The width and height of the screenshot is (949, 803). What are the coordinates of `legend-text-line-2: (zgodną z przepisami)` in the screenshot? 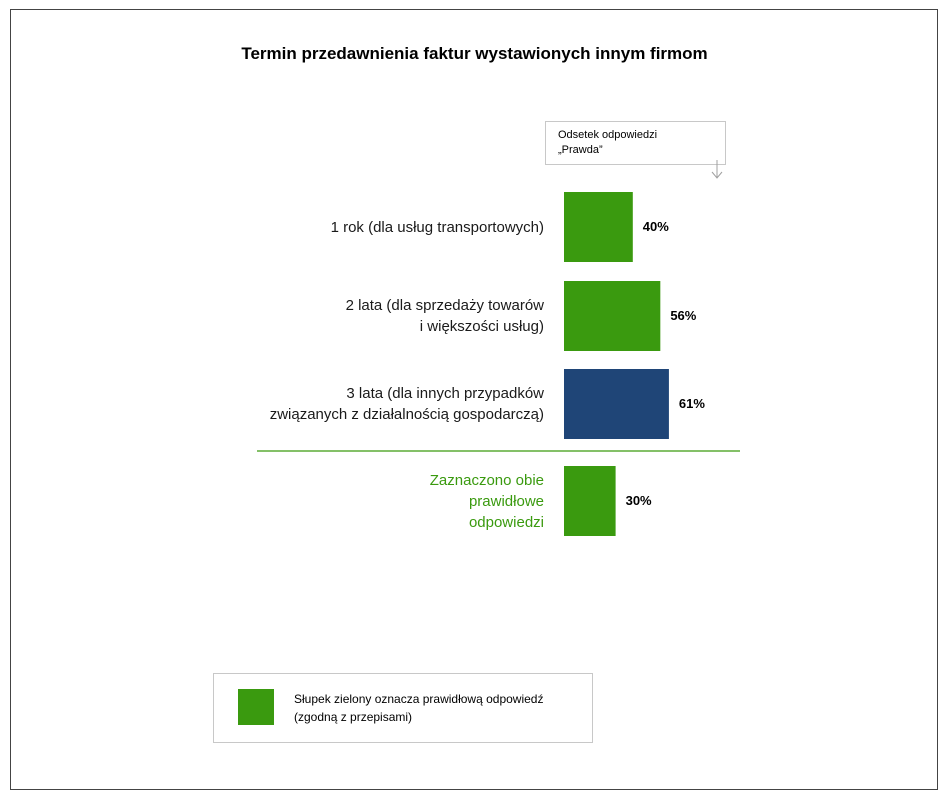 It's located at (353, 717).